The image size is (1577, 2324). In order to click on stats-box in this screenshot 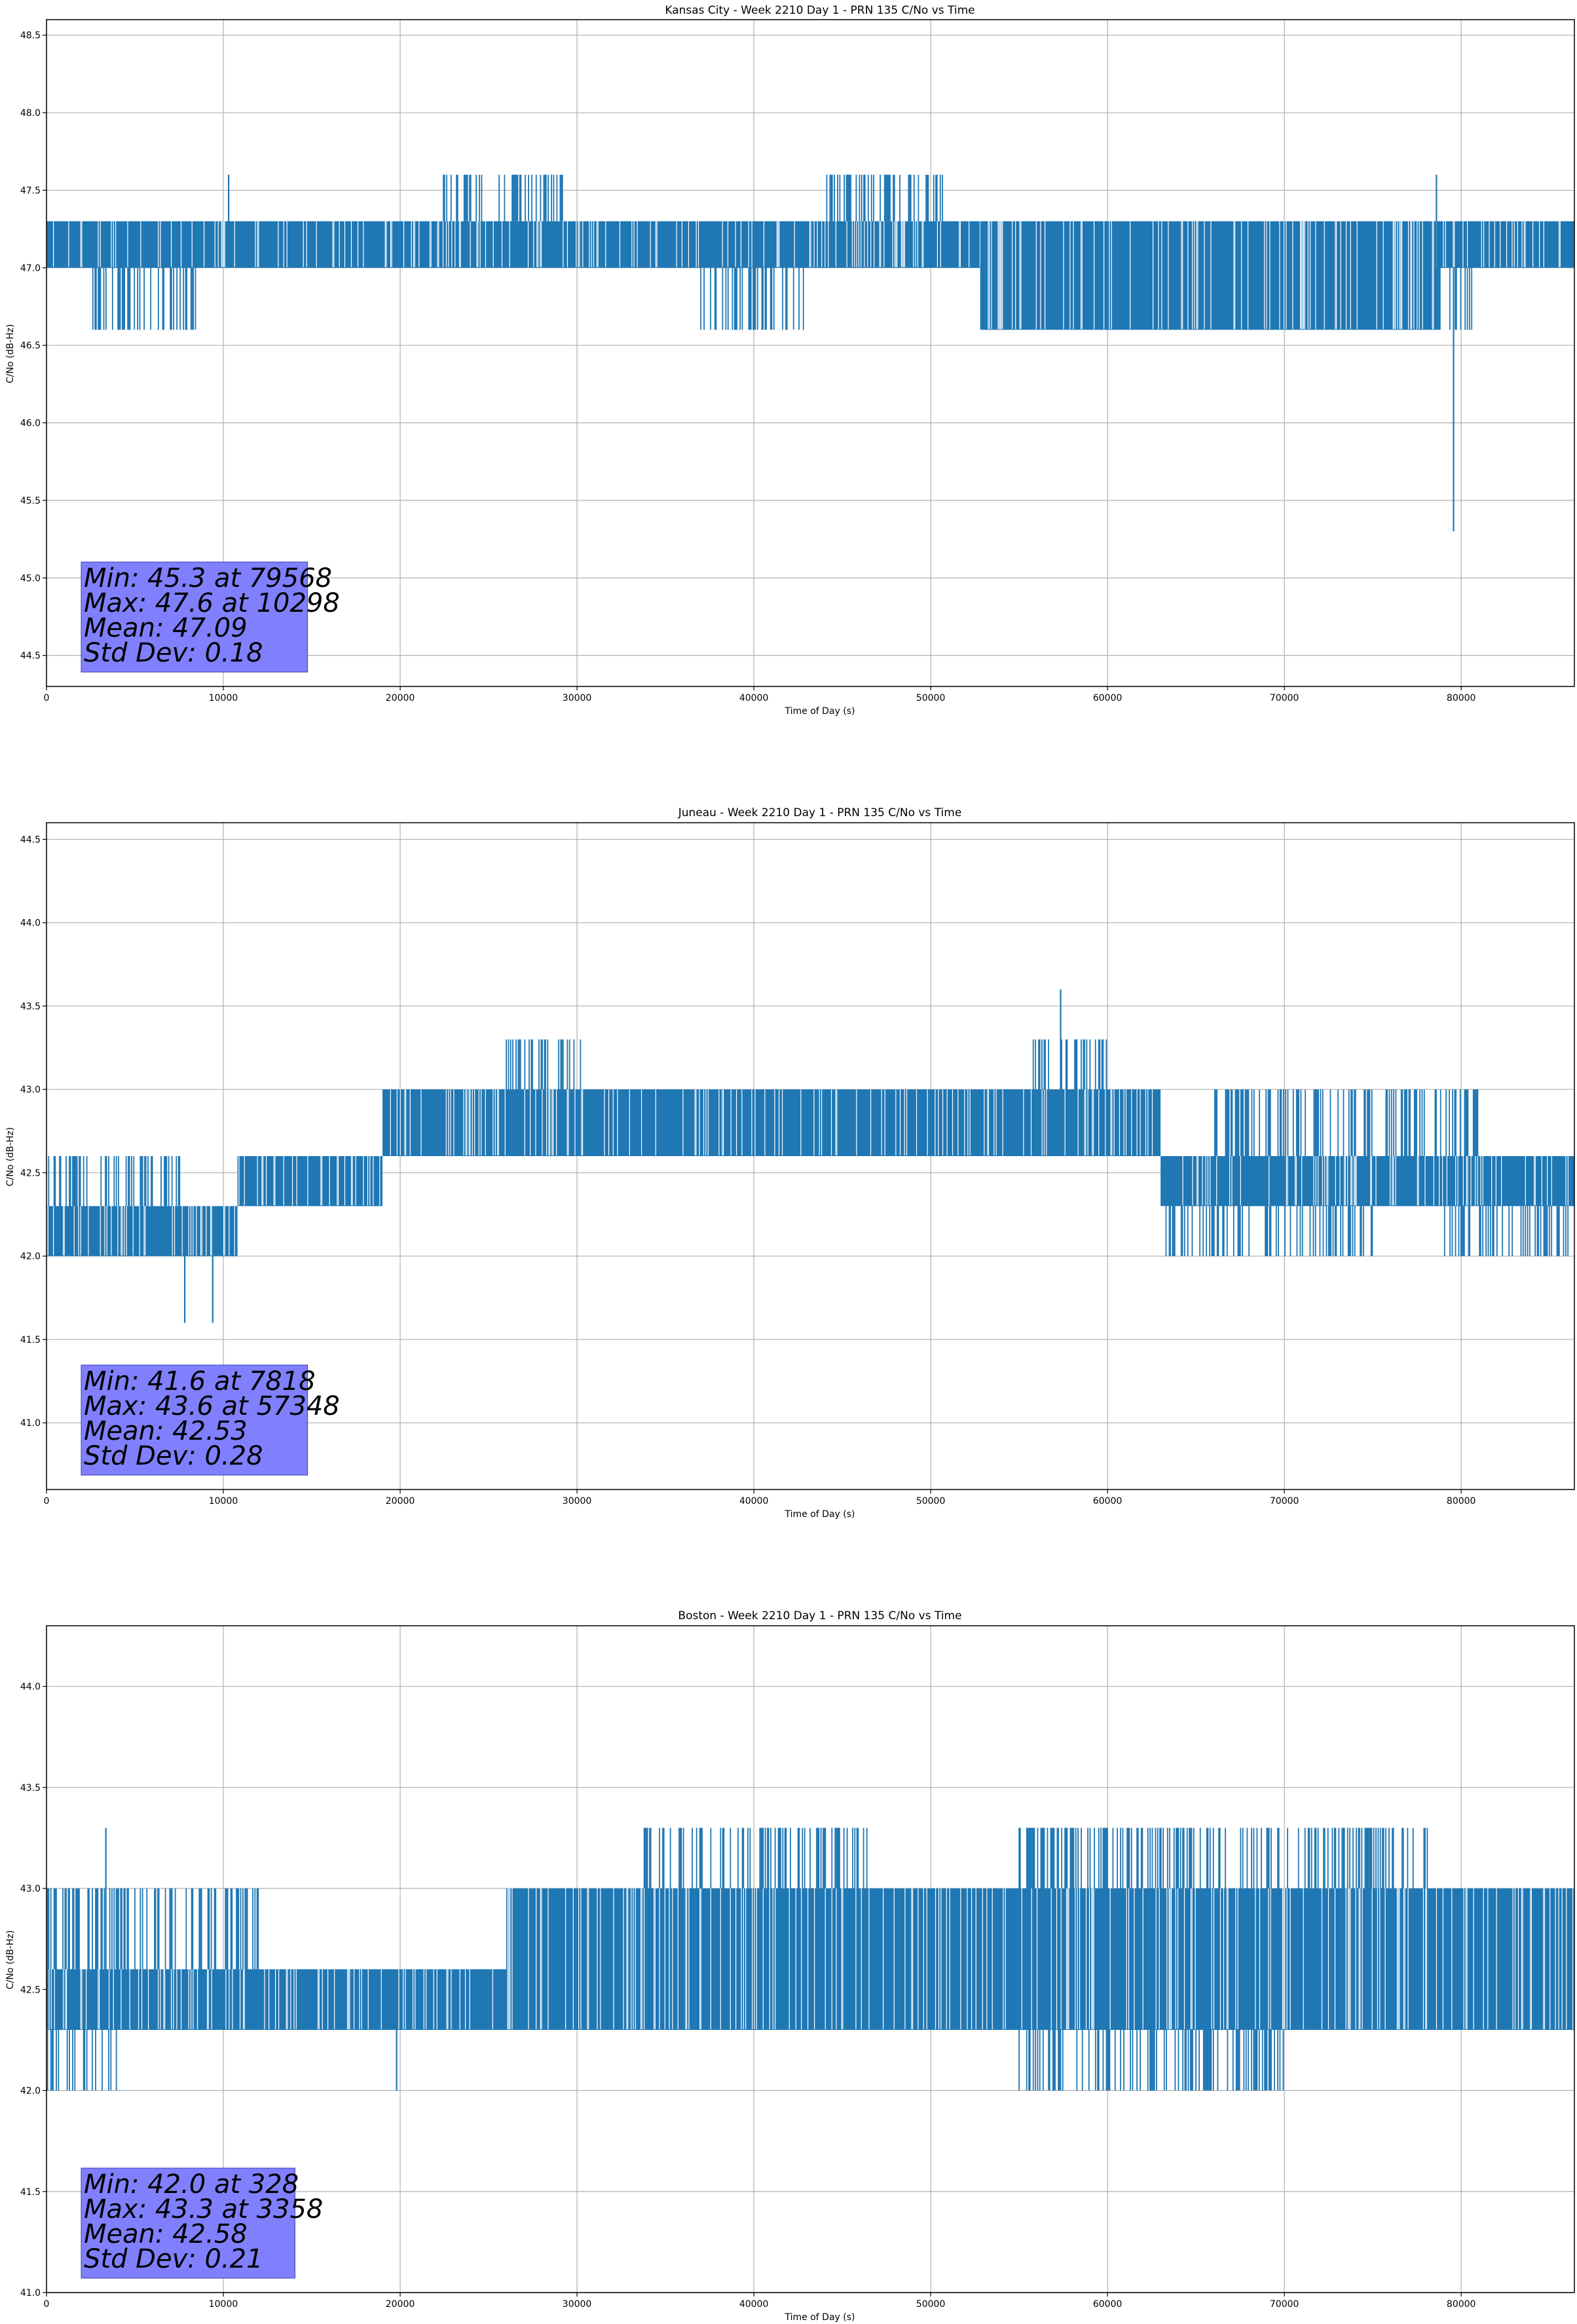, I will do `click(194, 1420)`.